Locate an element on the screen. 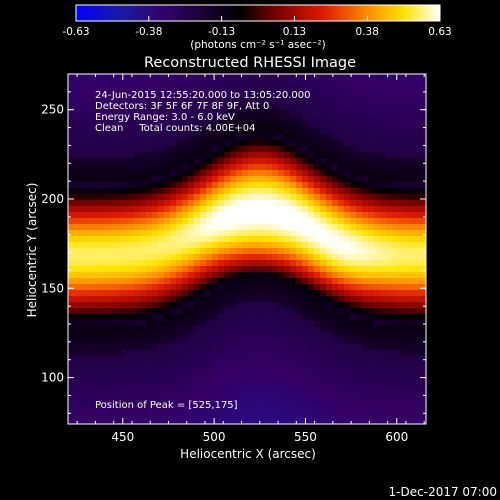 This screenshot has height=500, width=500. y-tick-label: 100 is located at coordinates (52, 378).